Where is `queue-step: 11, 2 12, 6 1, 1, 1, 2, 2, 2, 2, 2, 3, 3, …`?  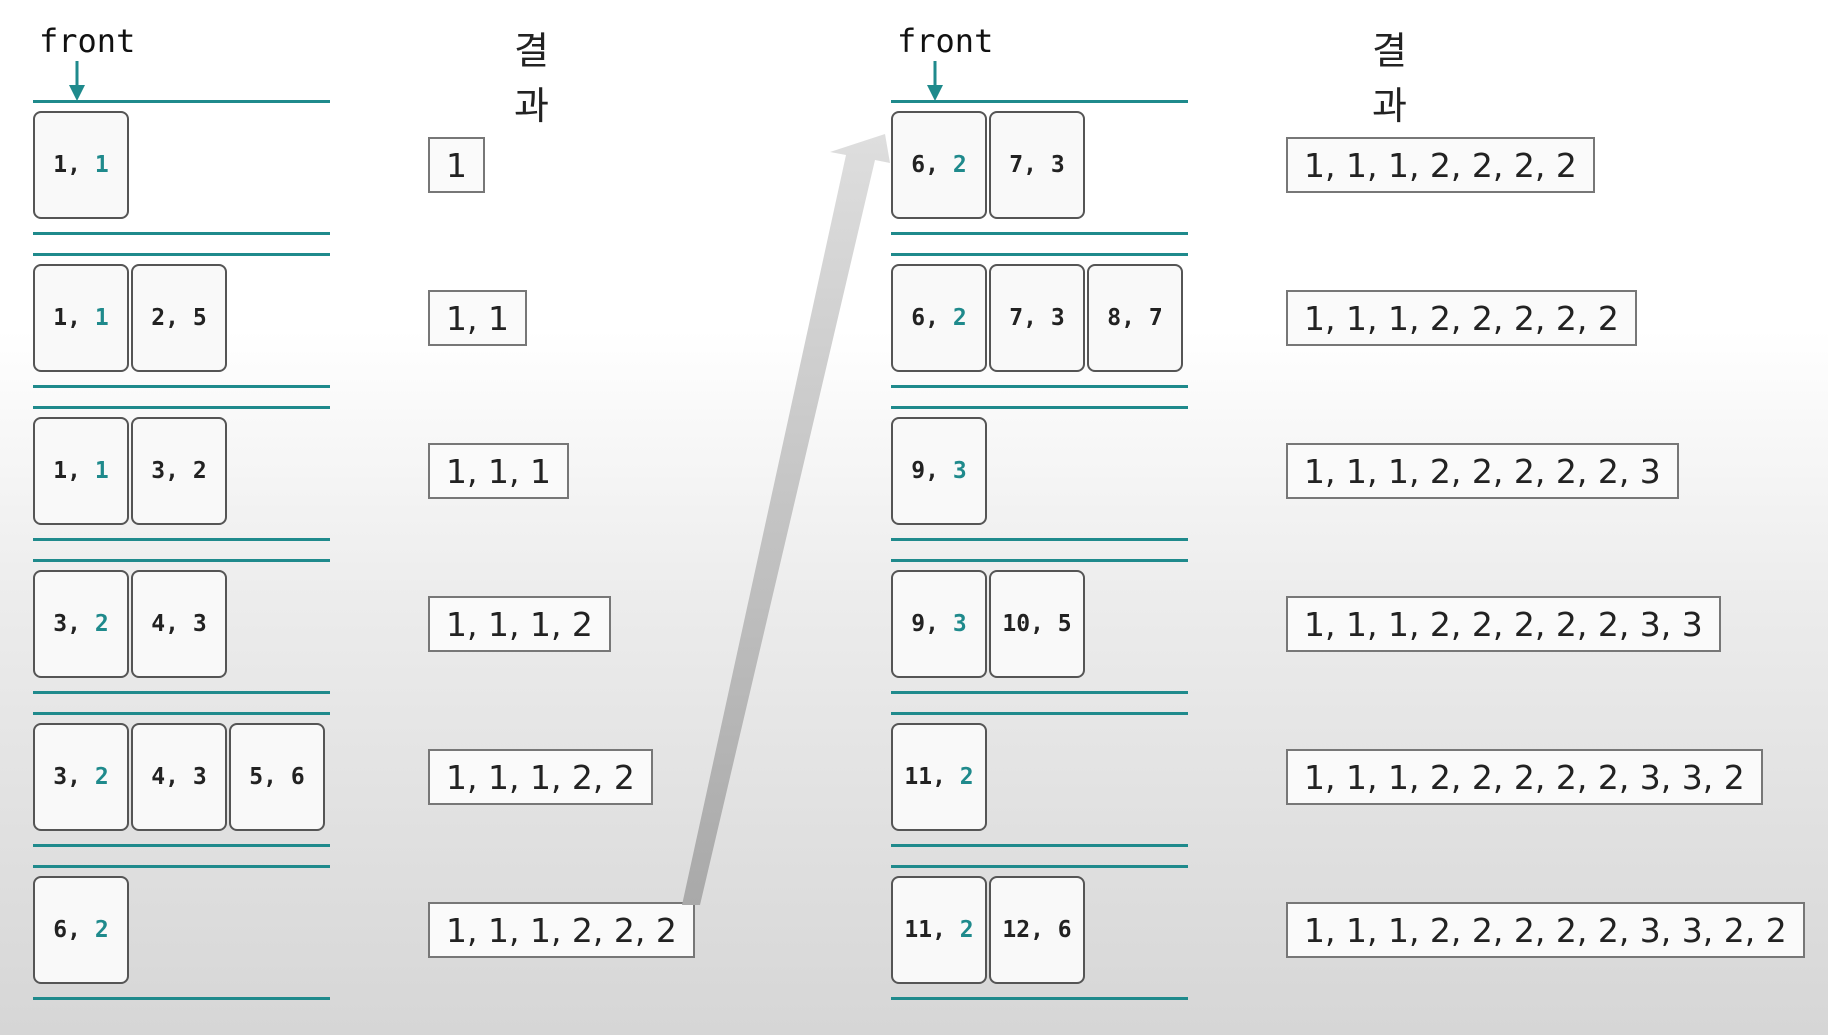
queue-step: 11, 2 12, 6 1, 1, 1, 2, 2, 2, 2, 2, 3, 3, … is located at coordinates (1331, 941).